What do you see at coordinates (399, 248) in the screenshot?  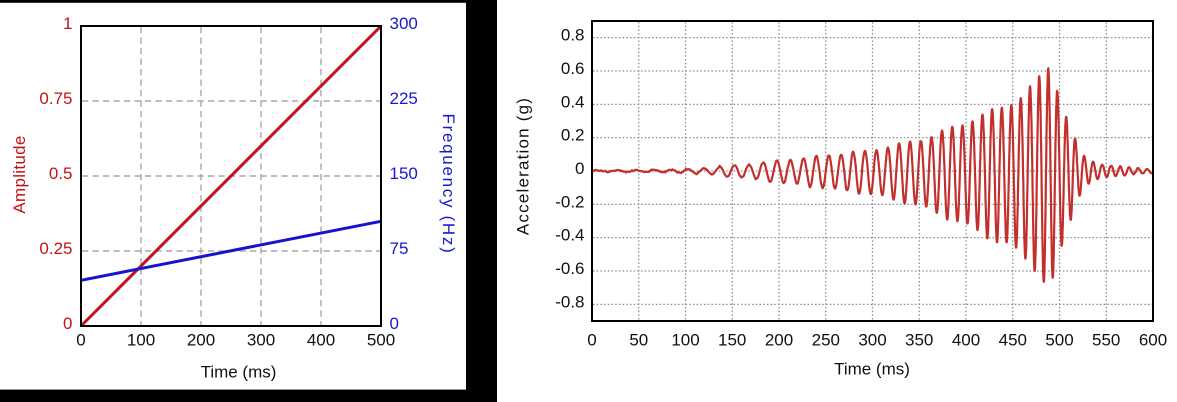 I see `svg-text: 75` at bounding box center [399, 248].